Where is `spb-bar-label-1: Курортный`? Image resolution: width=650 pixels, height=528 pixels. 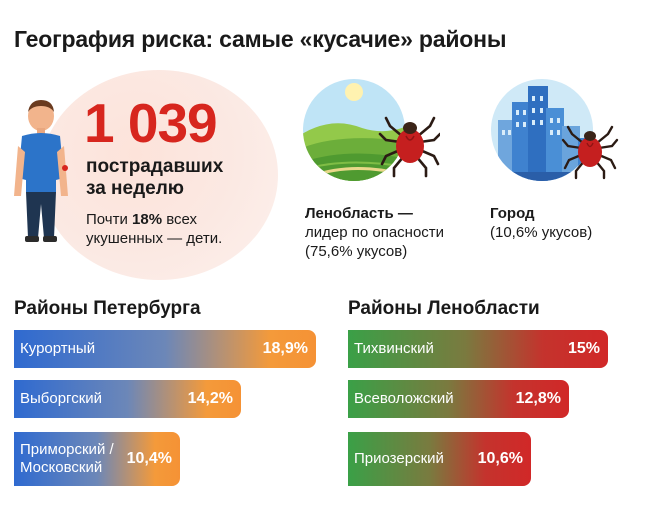
spb-bar-label-1: Курортный is located at coordinates (58, 348).